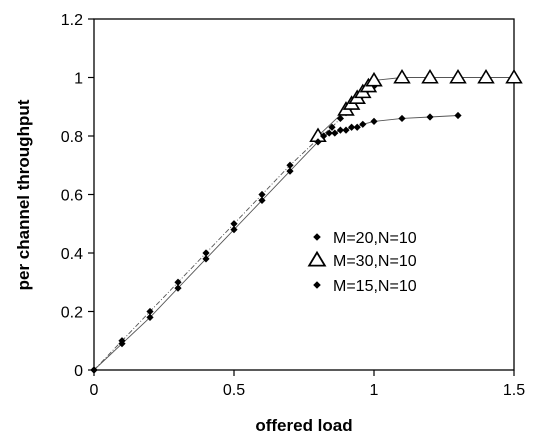  I want to click on legend: M=20,N=10 M=30,N=10 M=15,N=10, so click(362, 262).